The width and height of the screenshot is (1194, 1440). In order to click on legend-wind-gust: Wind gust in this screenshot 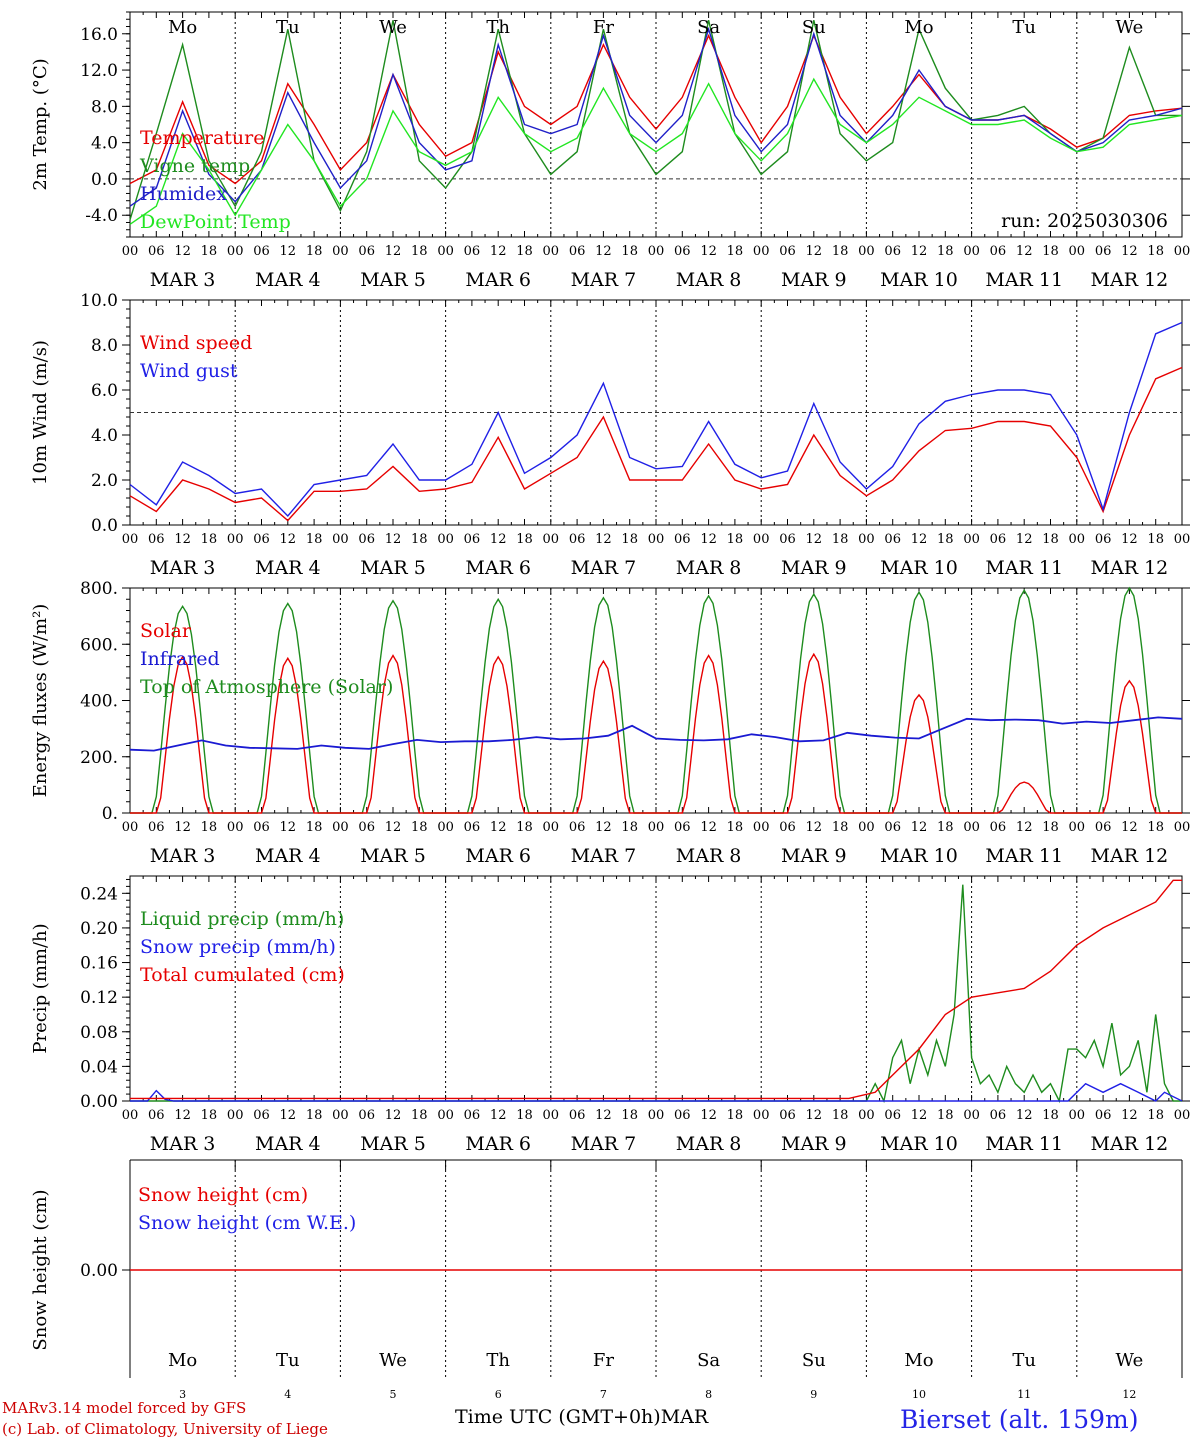, I will do `click(189, 371)`.